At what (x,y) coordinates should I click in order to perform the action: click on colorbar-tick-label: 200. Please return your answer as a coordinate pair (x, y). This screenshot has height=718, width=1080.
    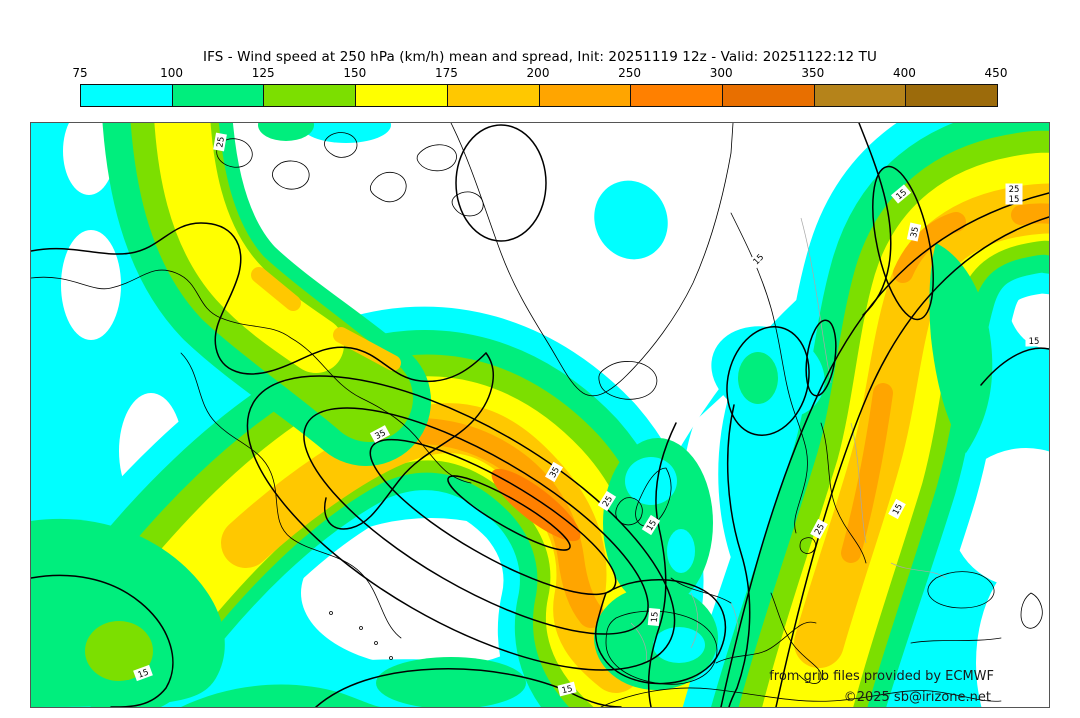
    Looking at the image, I should click on (538, 73).